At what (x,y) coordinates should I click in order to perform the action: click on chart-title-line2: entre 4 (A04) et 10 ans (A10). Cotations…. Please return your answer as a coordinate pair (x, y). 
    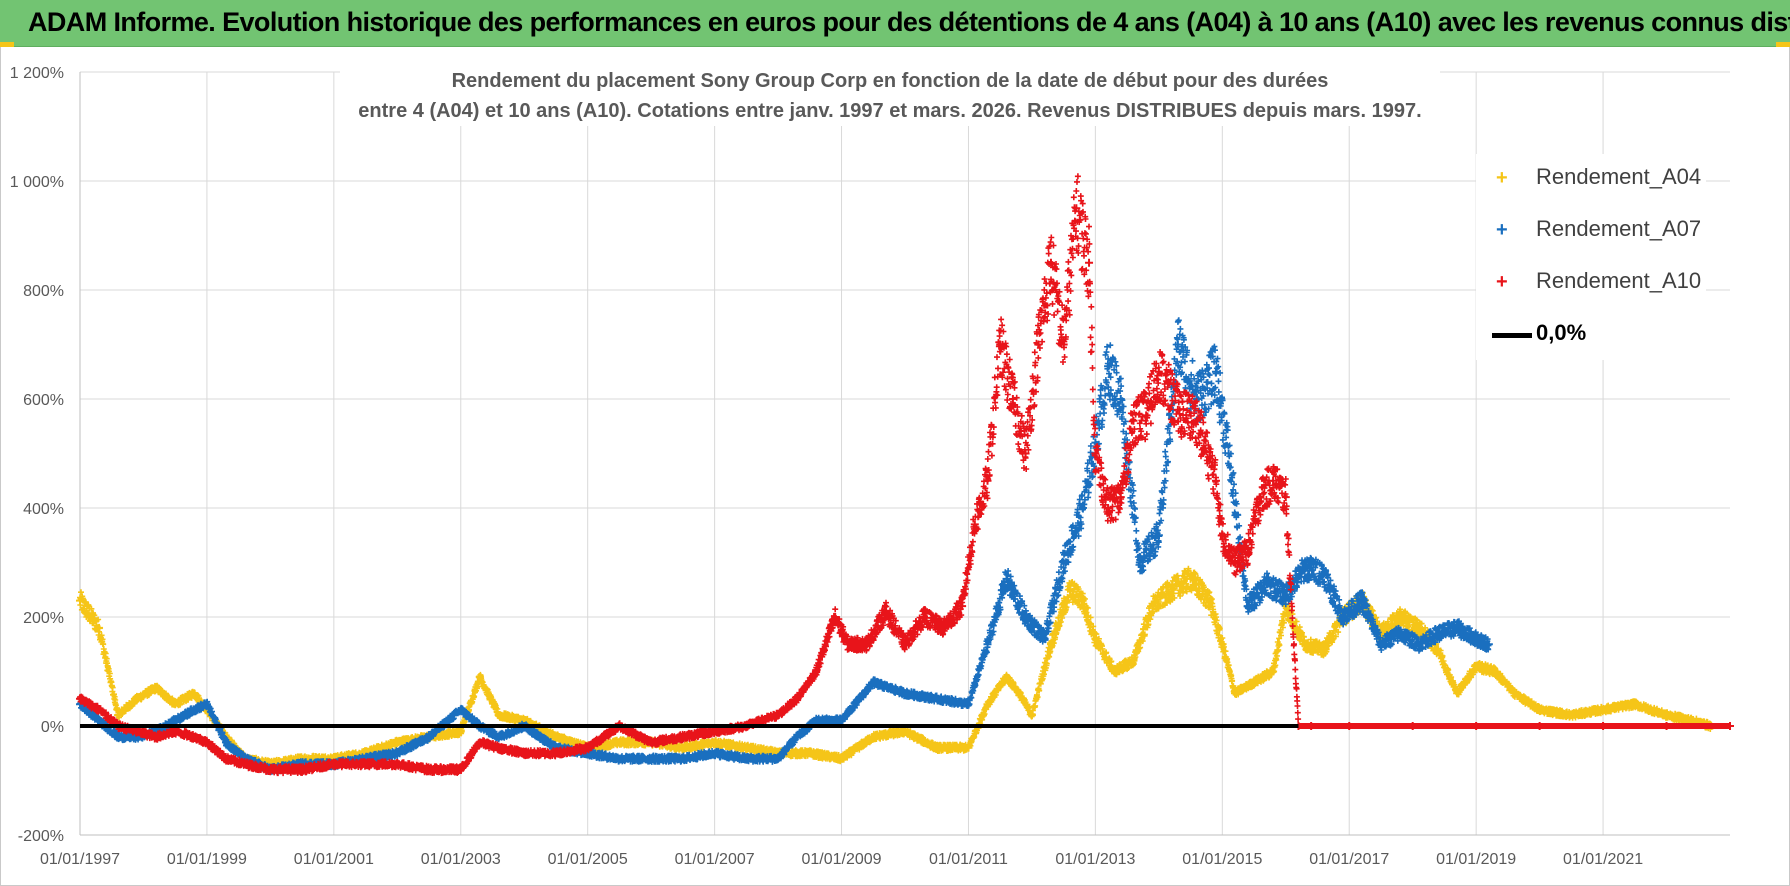
    Looking at the image, I should click on (890, 111).